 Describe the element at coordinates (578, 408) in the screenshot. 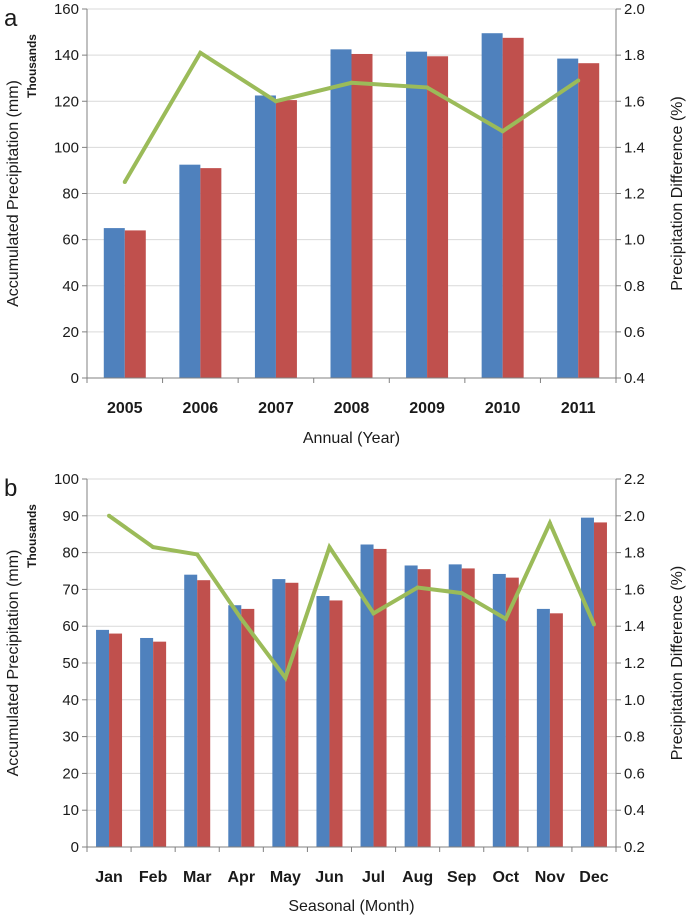

I see `x-tick-label: 2011` at that location.